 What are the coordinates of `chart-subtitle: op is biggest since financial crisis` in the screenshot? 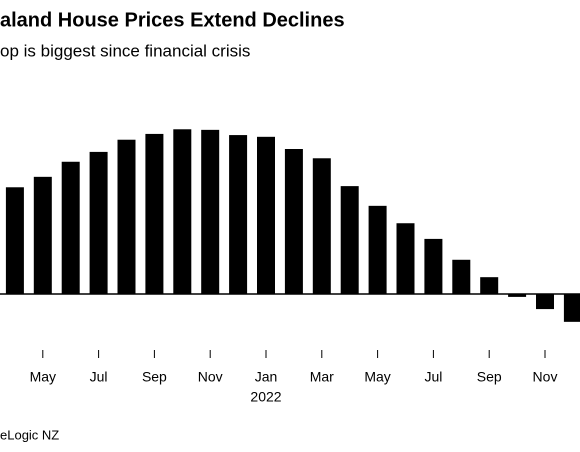 It's located at (125, 50).